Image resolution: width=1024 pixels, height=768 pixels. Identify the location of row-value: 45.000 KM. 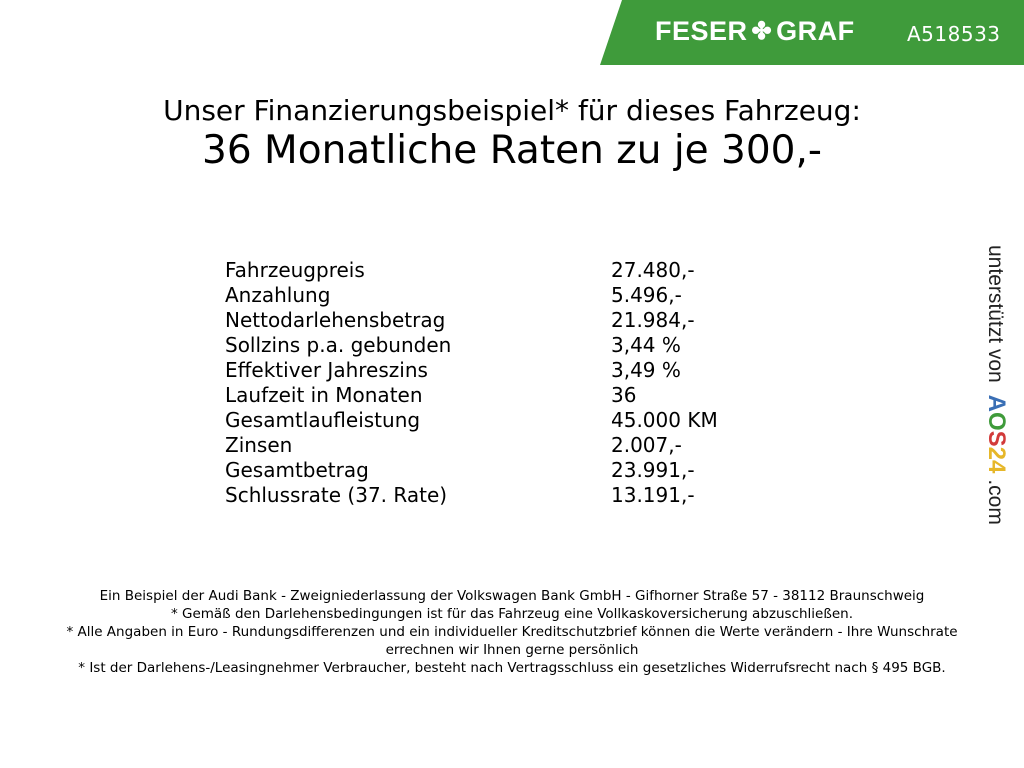
(664, 420).